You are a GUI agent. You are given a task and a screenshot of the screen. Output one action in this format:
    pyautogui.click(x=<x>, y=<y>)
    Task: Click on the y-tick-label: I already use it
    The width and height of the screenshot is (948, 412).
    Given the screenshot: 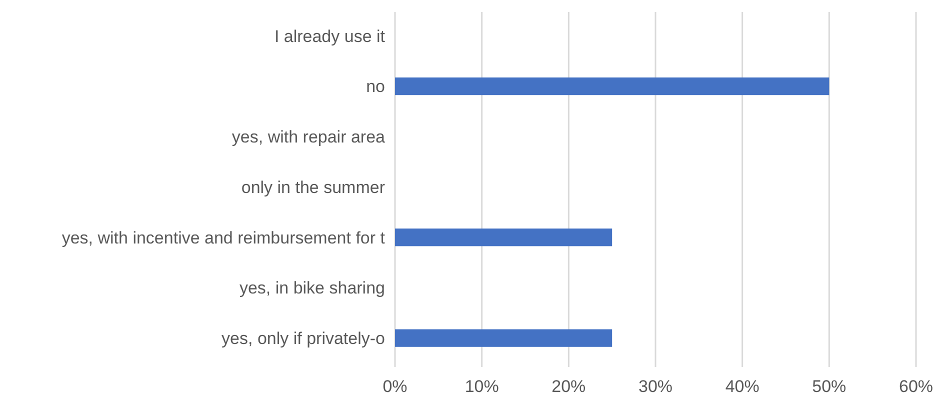 What is the action you would take?
    pyautogui.click(x=330, y=36)
    